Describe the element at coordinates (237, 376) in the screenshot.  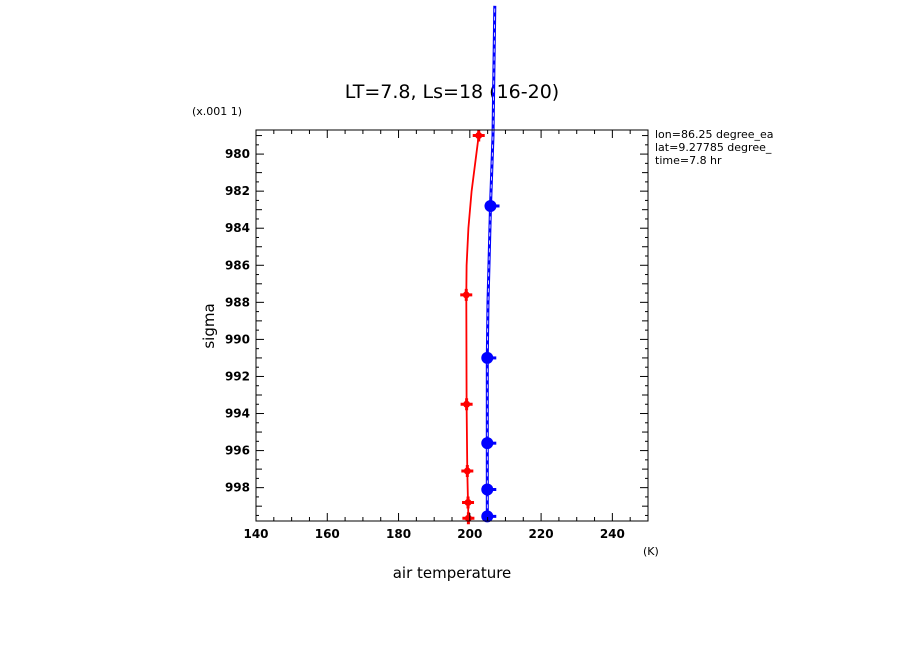
I see `y-tick-label: 992` at that location.